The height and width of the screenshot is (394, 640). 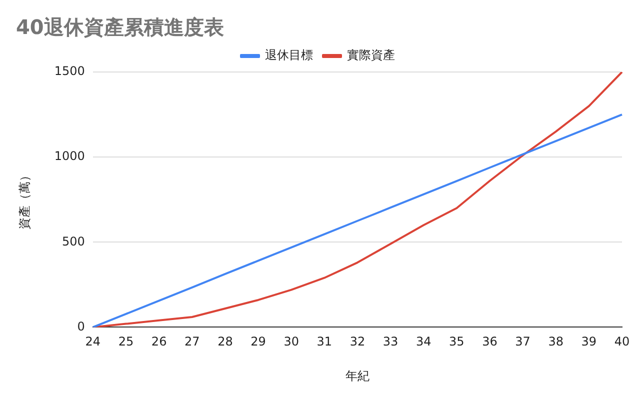 I want to click on x-tick-label: 36, so click(x=490, y=341).